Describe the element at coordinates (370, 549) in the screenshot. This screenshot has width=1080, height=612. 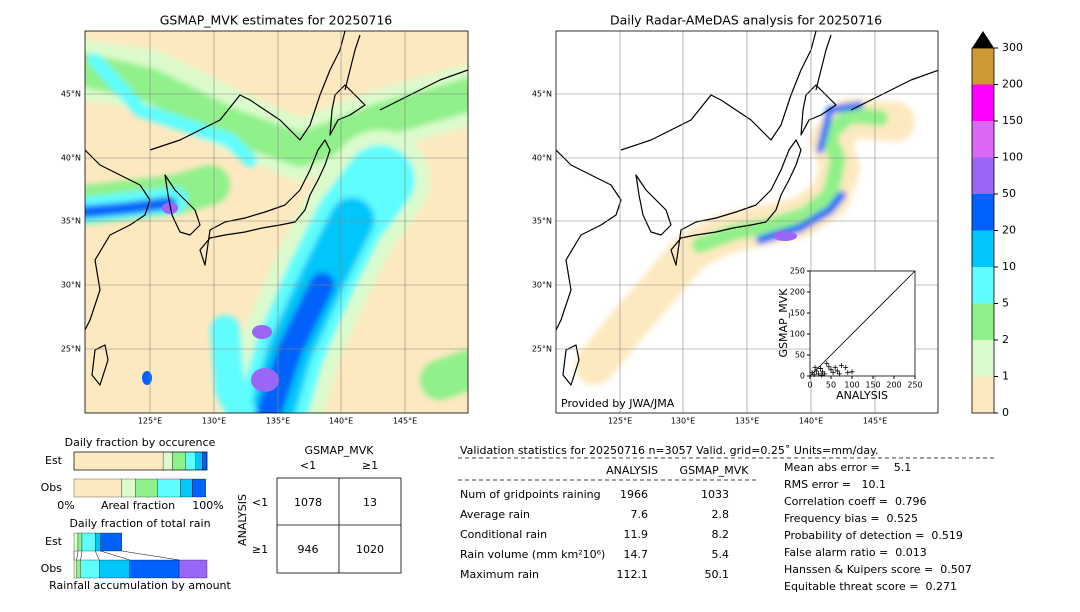
I see `ct-cell: 1020` at that location.